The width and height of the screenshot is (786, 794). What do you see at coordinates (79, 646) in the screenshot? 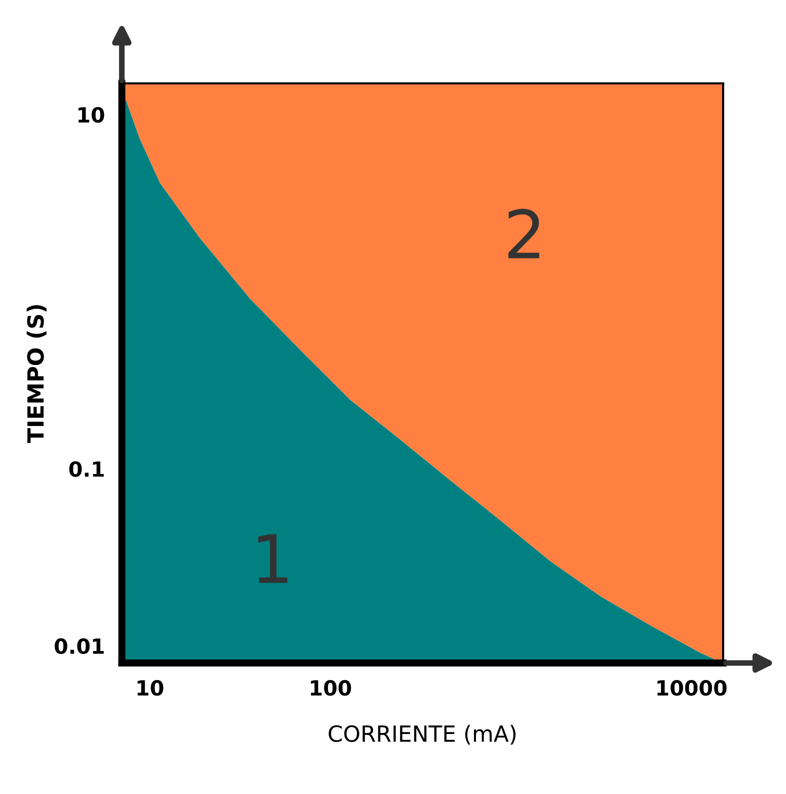
I see `y-tick-label: 0.01` at bounding box center [79, 646].